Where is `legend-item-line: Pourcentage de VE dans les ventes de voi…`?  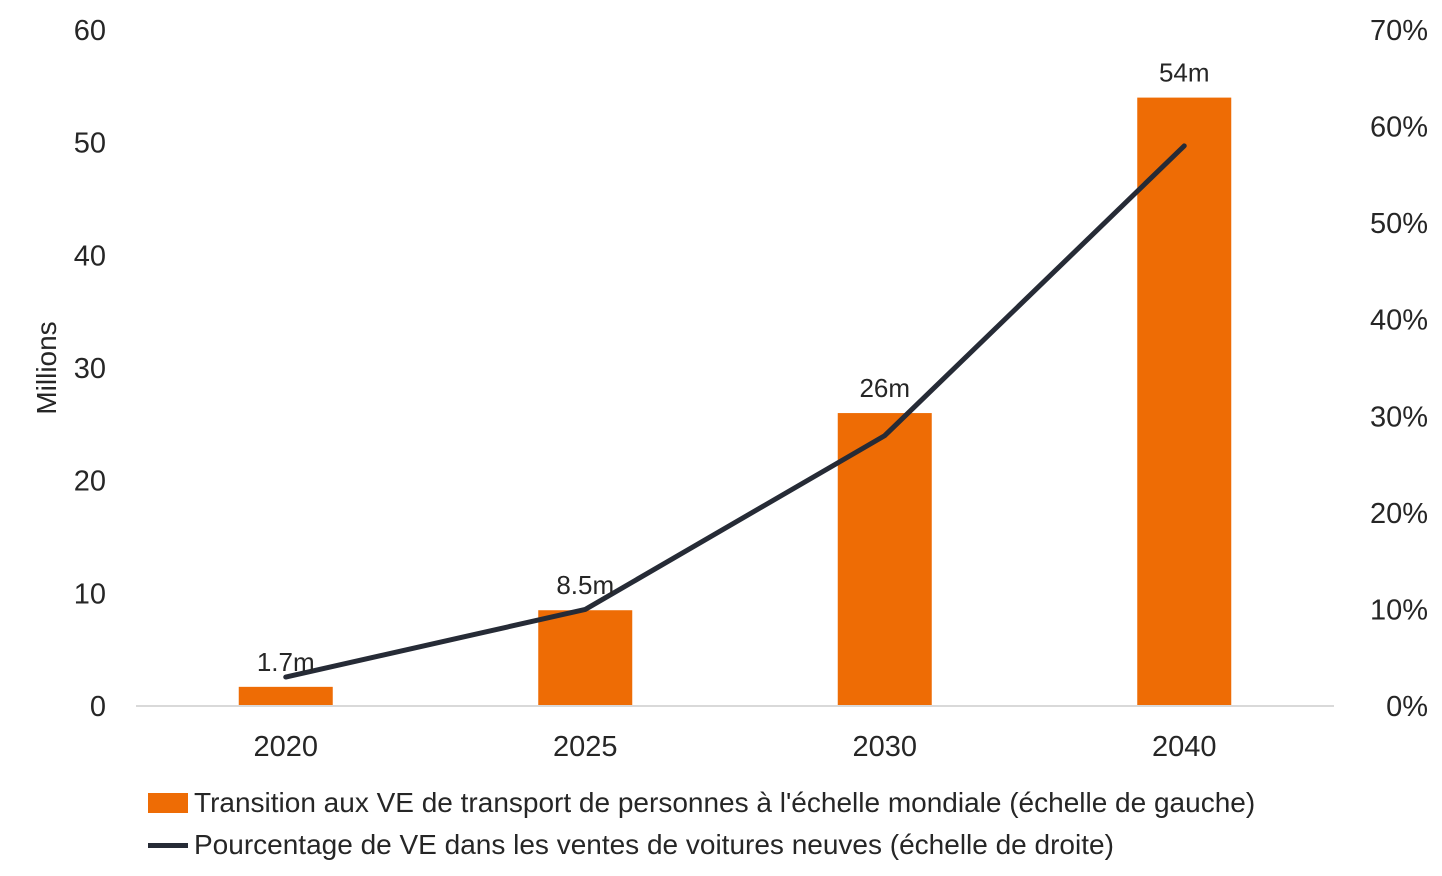 legend-item-line: Pourcentage de VE dans les ventes de voi… is located at coordinates (788, 845).